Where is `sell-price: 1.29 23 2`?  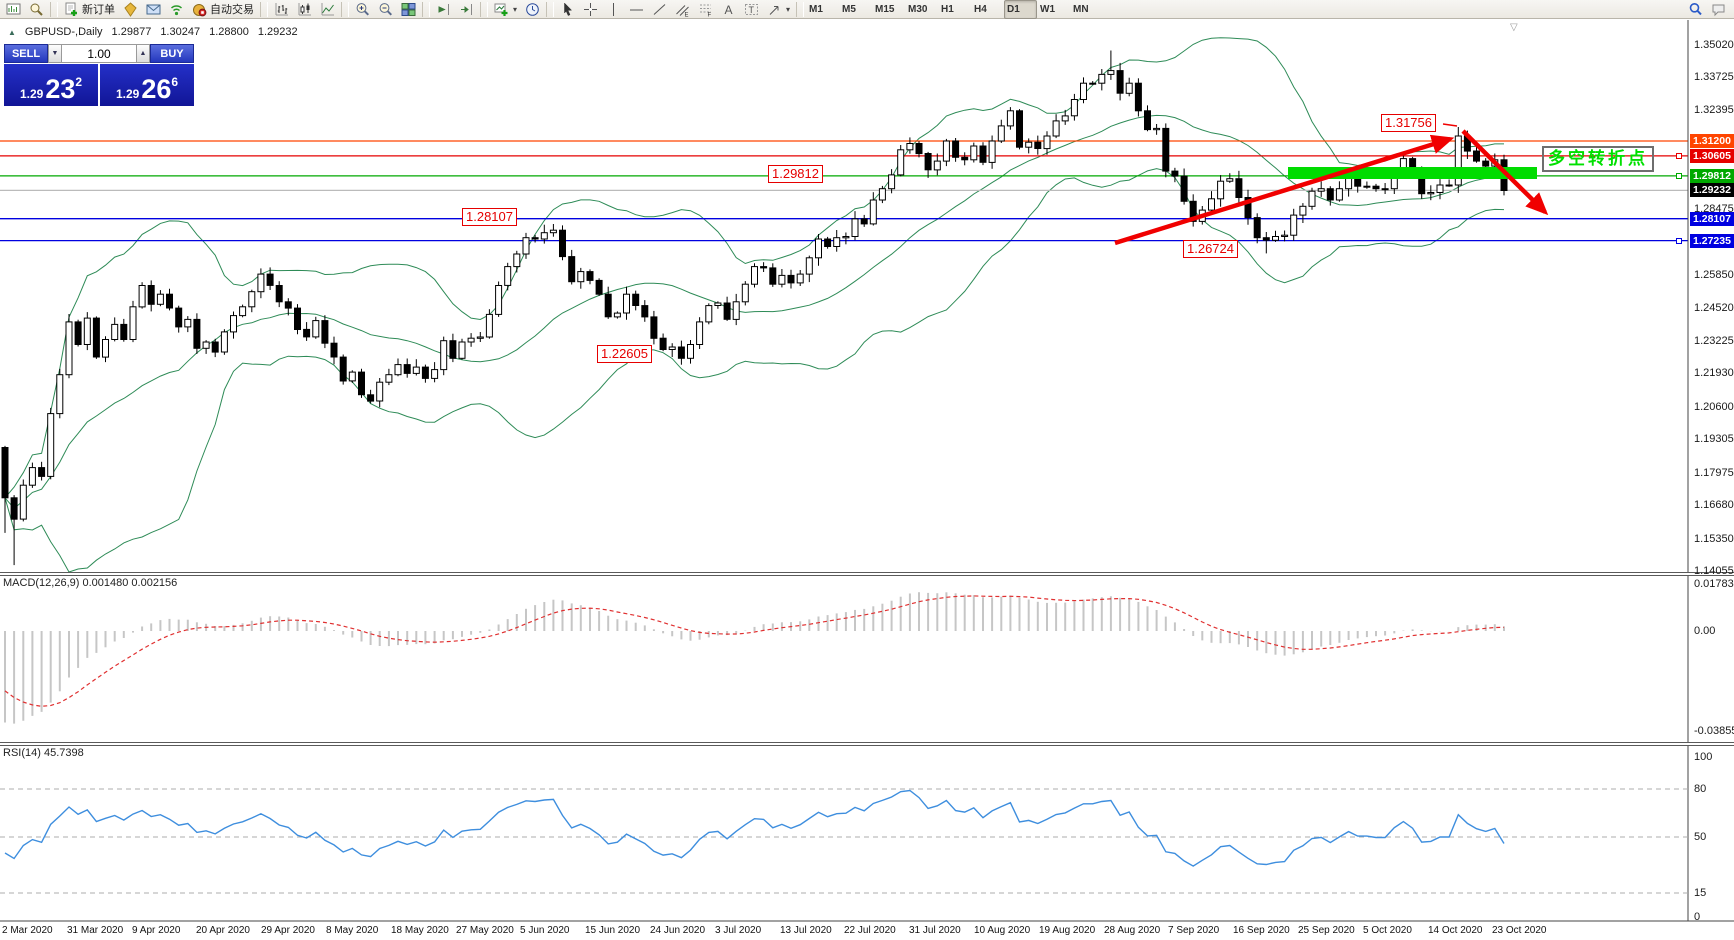 sell-price: 1.29 23 2 is located at coordinates (51, 85).